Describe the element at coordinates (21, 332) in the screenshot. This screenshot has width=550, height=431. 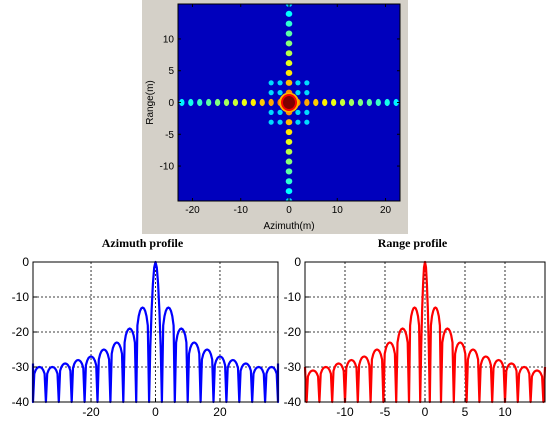
I see `azimuth-y-tick-label: -20` at that location.